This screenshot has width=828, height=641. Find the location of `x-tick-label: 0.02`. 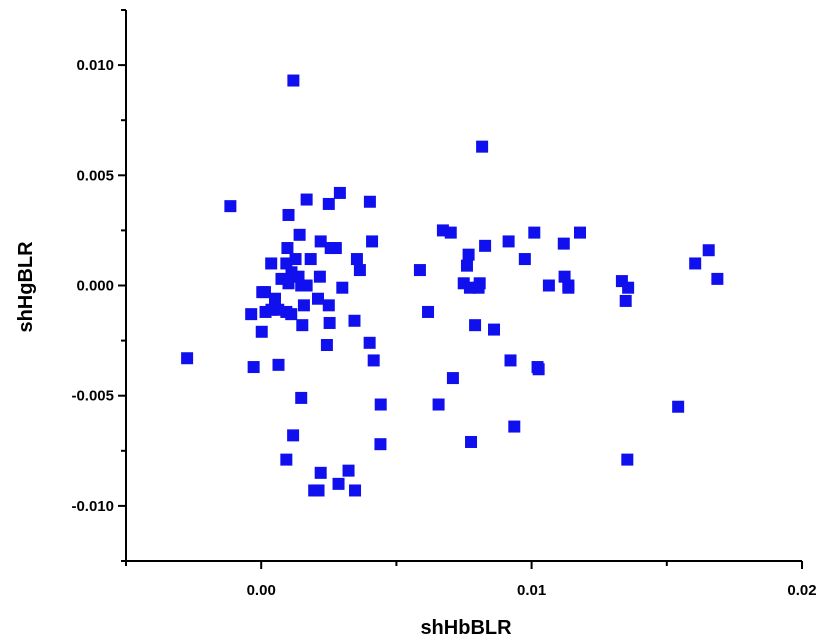

x-tick-label: 0.02 is located at coordinates (801, 590).